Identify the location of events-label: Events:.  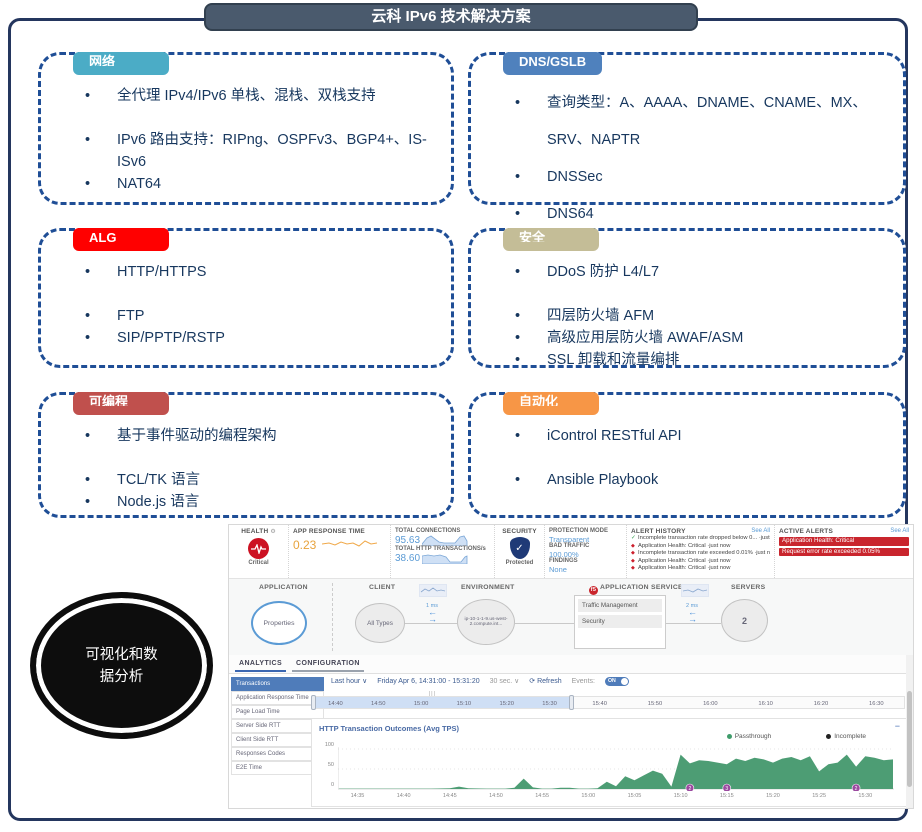
(583, 681).